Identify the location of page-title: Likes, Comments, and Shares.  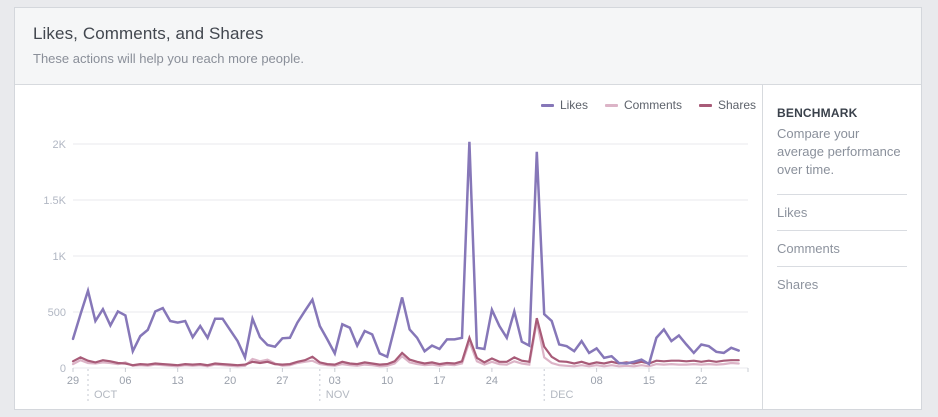
(148, 33).